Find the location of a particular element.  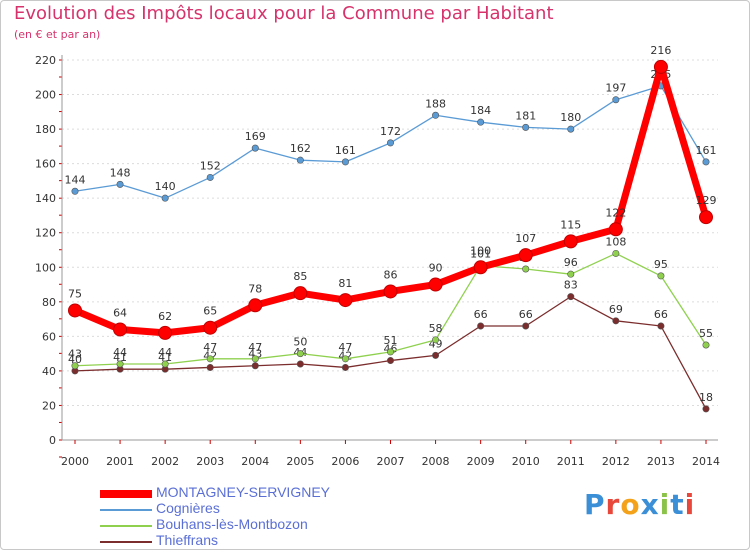

x-tick-label: 2008 is located at coordinates (436, 461).